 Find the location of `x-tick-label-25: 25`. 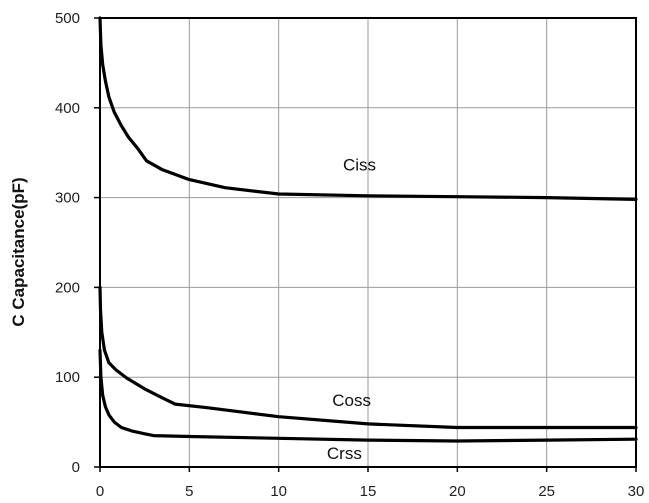

x-tick-label-25: 25 is located at coordinates (546, 491).